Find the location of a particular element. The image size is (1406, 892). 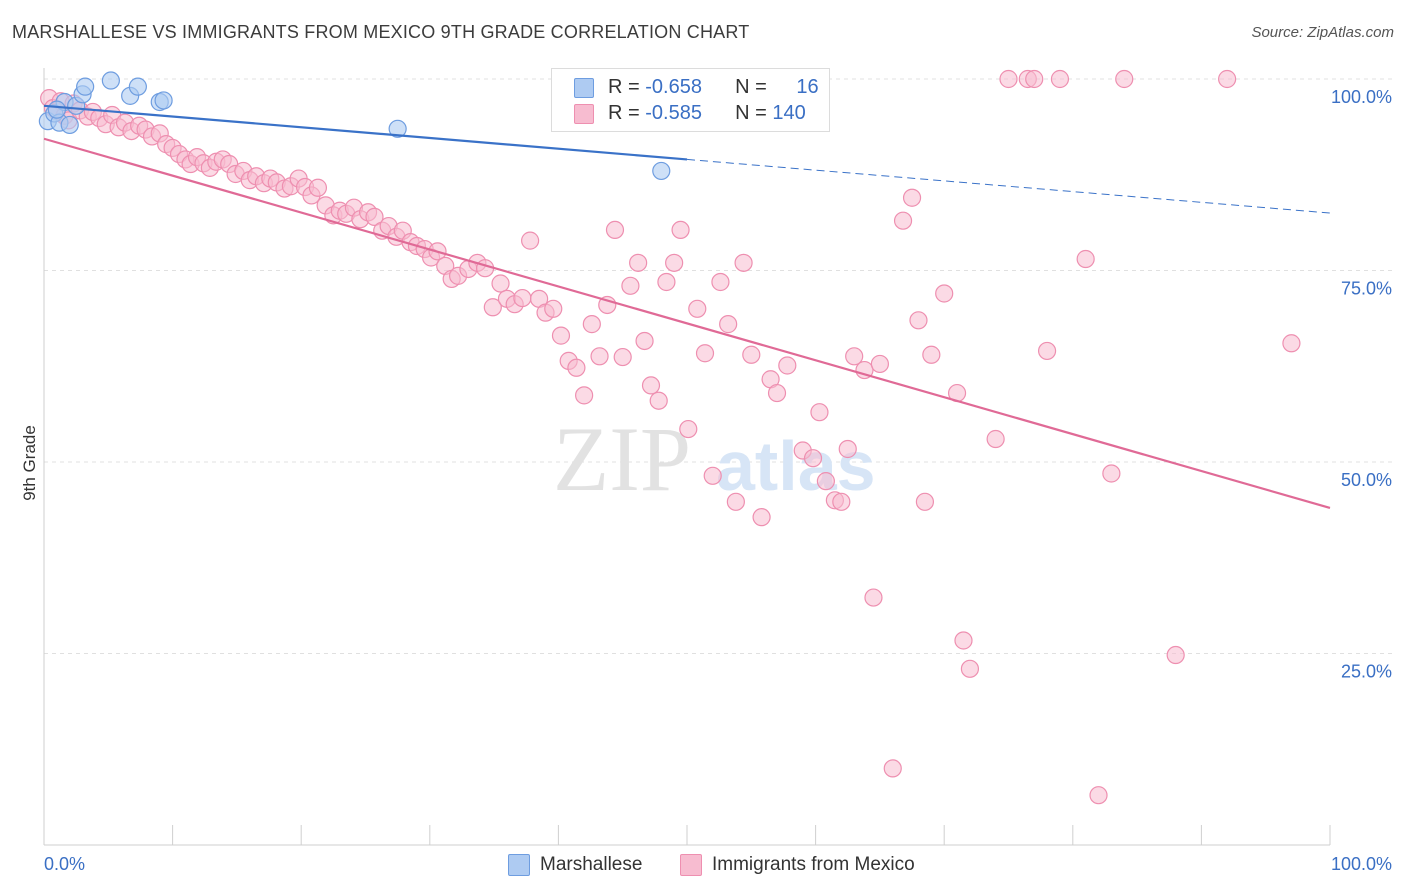

marshallese-legend-swatch is located at coordinates (519, 865).